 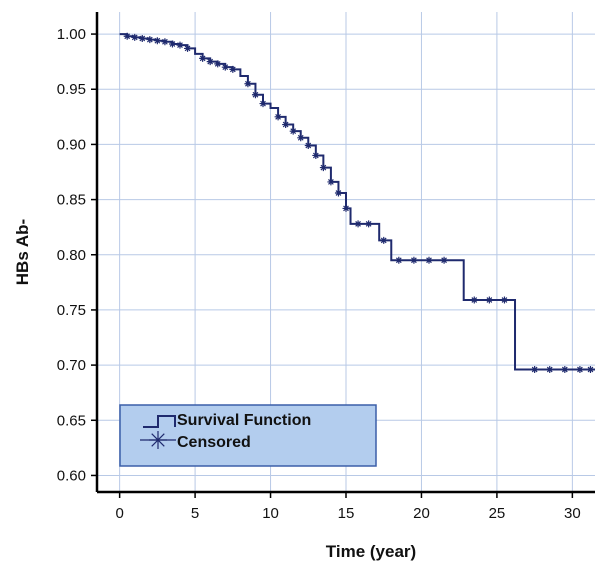 I want to click on x-tick-label: 10, so click(x=270, y=513).